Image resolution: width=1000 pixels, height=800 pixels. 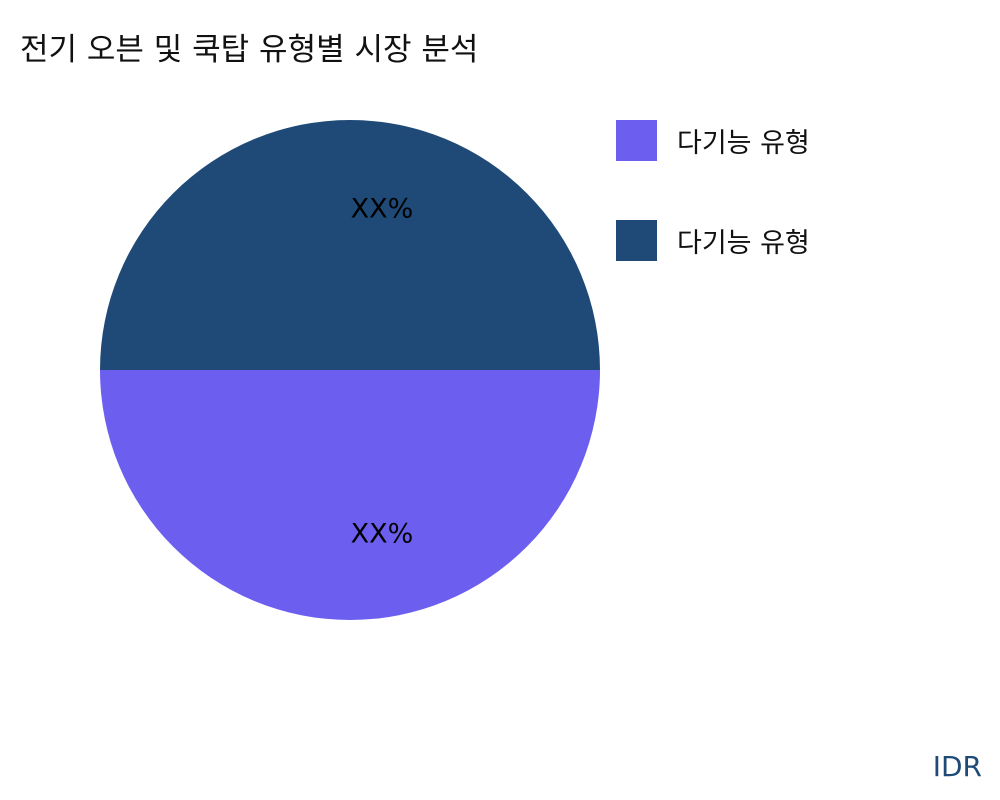 I want to click on chart-title: 전기 오븐 및 쿡탑 유형별 시장 분석, so click(x=249, y=50).